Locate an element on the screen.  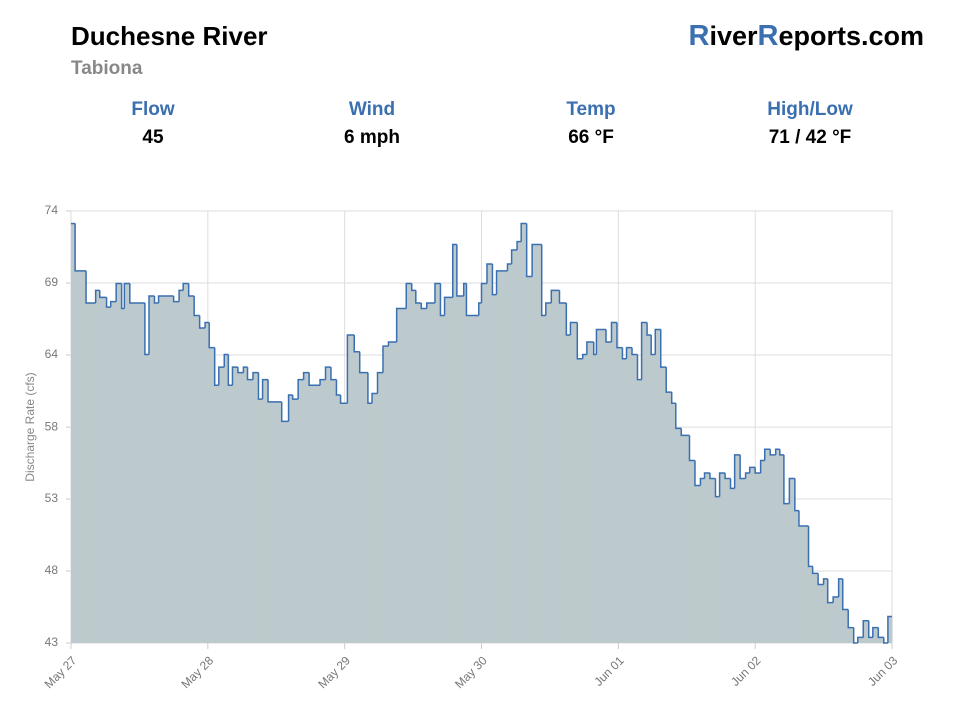
x-tick-label: Jun 02 is located at coordinates (746, 671).